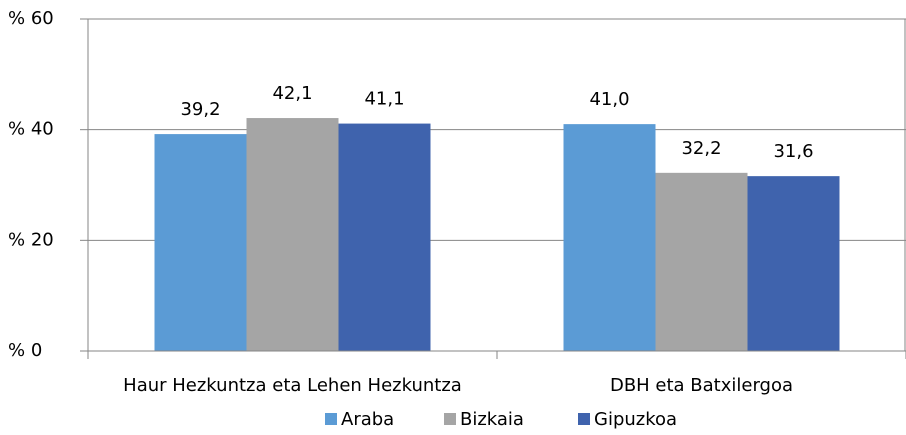 This screenshot has width=906, height=435. What do you see at coordinates (200, 109) in the screenshot?
I see `value-label: 39,2` at bounding box center [200, 109].